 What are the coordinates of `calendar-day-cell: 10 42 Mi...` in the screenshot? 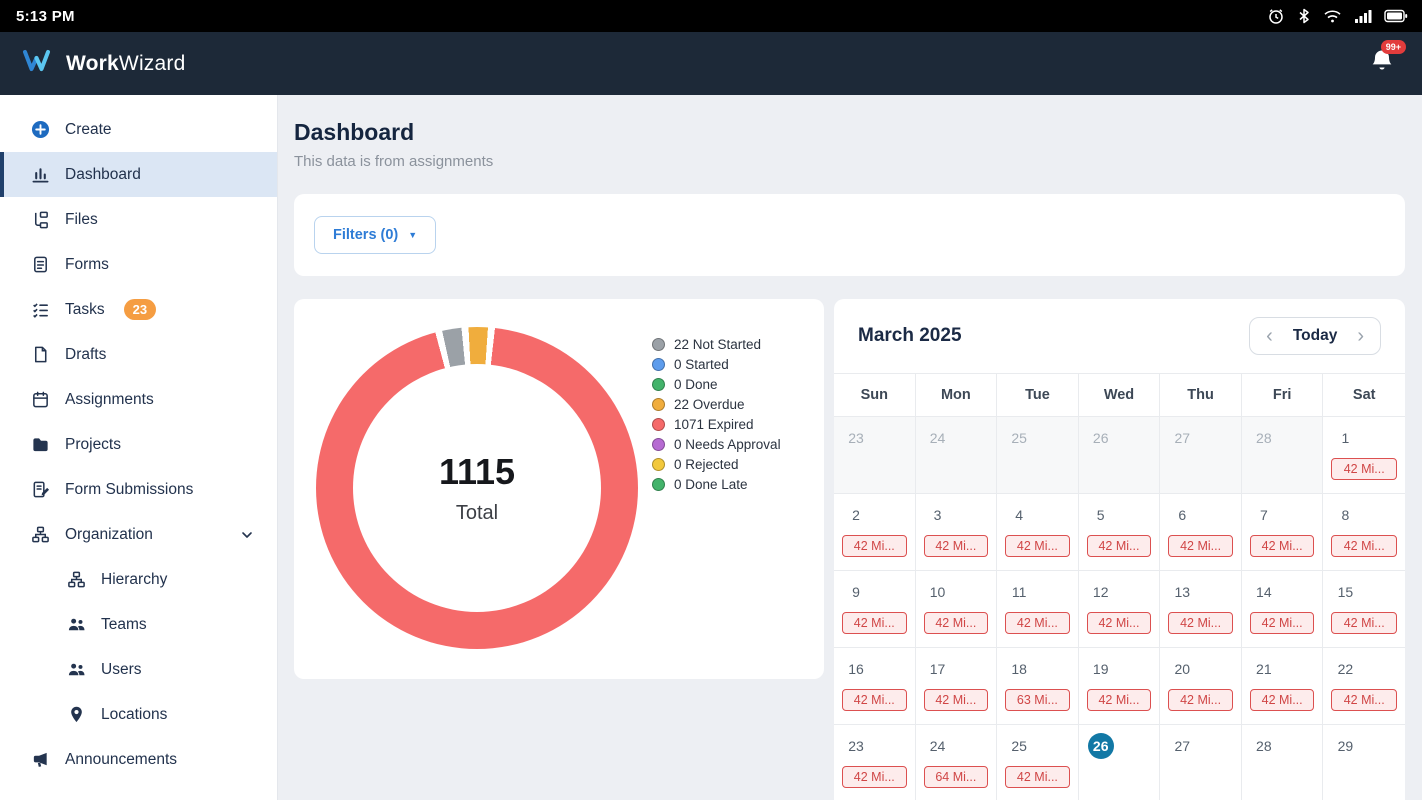 It's located at (956, 609).